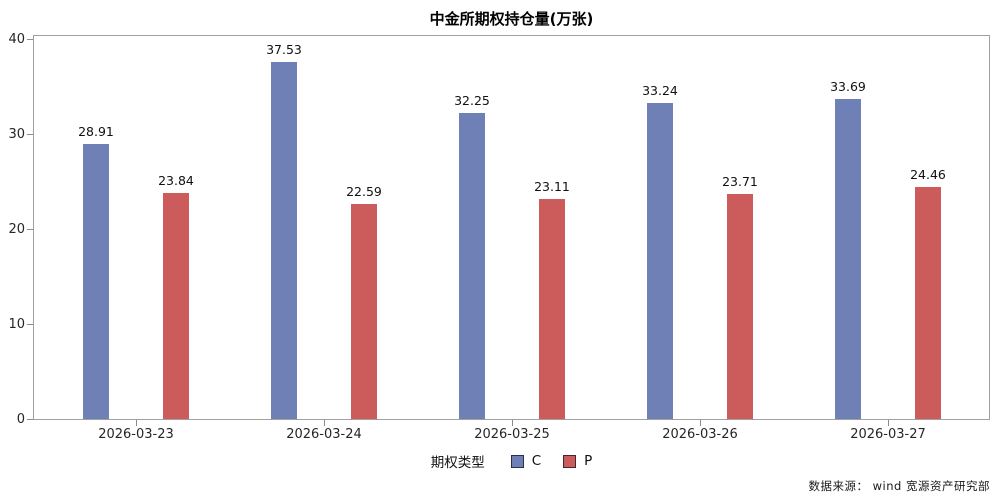 This screenshot has width=1000, height=500. Describe the element at coordinates (536, 461) in the screenshot. I see `legend-label: C` at that location.